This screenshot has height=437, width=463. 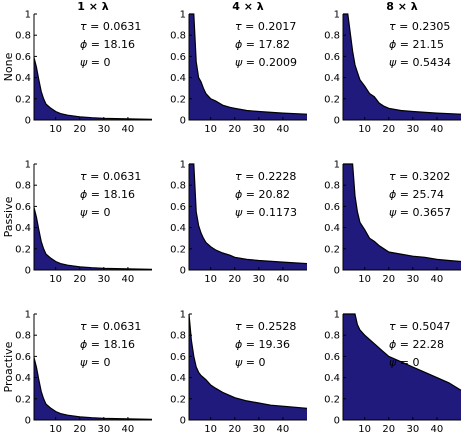 I want to click on annotation-phi: ϕ = 20.82, so click(x=262, y=194).